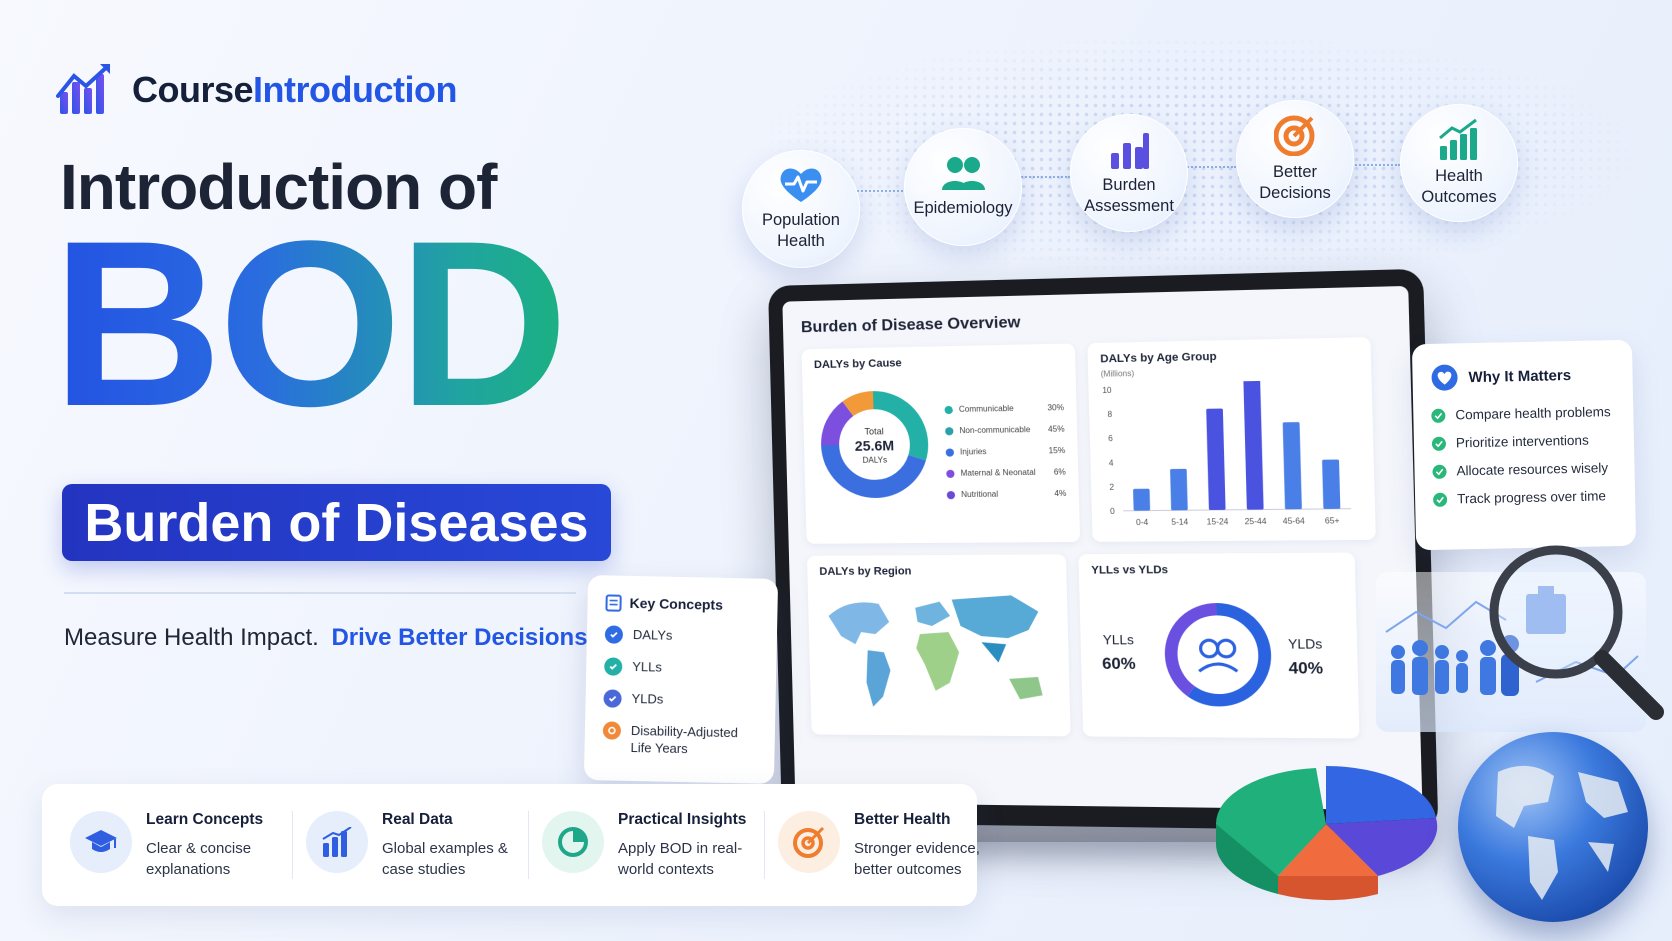 This screenshot has height=941, width=1672. I want to click on feature-title: Practical Insights, so click(688, 820).